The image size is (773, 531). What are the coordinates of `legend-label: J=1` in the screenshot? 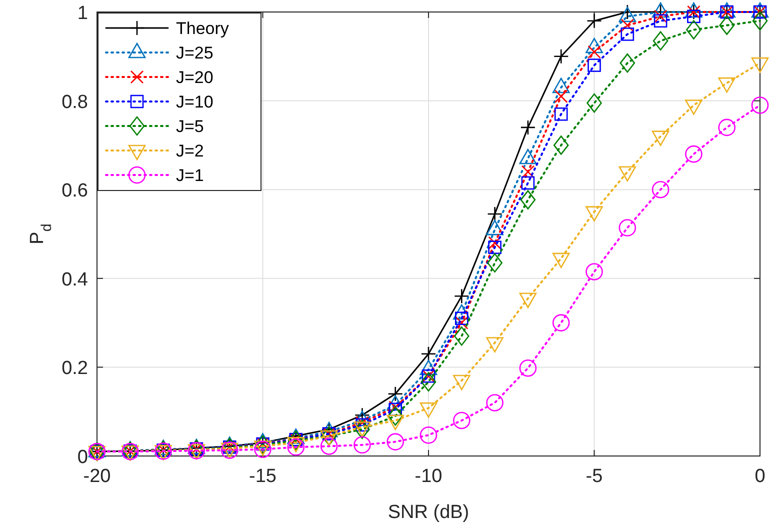 It's located at (190, 175).